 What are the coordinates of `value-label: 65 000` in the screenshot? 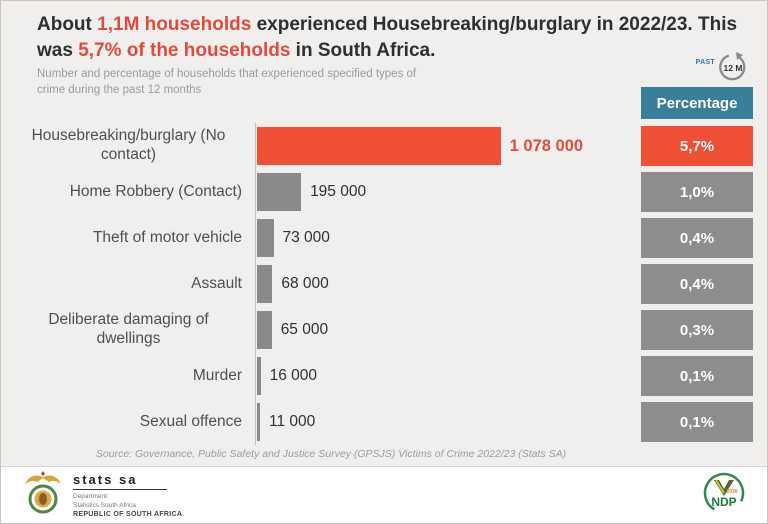 It's located at (304, 329).